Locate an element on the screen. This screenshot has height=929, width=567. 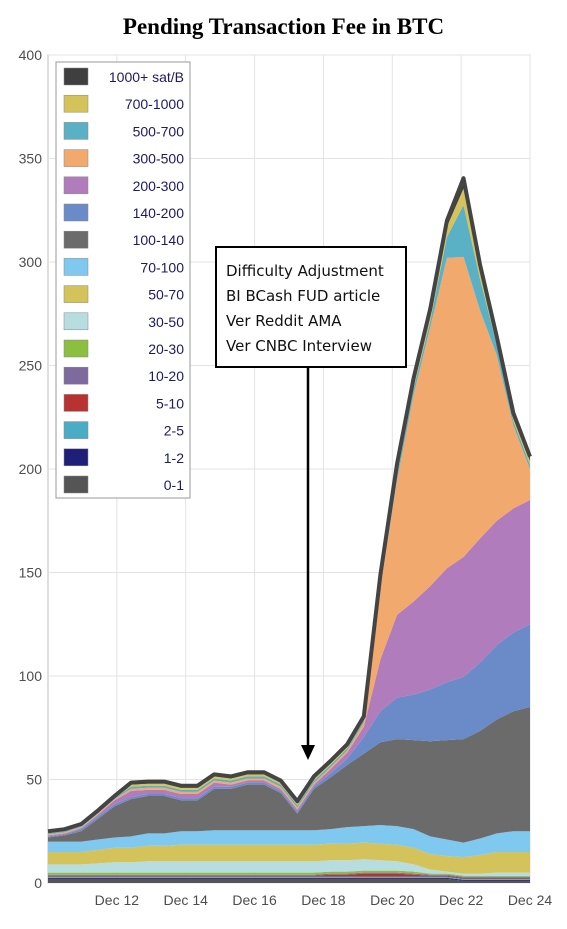
legend-label: 100-140 is located at coordinates (159, 240).